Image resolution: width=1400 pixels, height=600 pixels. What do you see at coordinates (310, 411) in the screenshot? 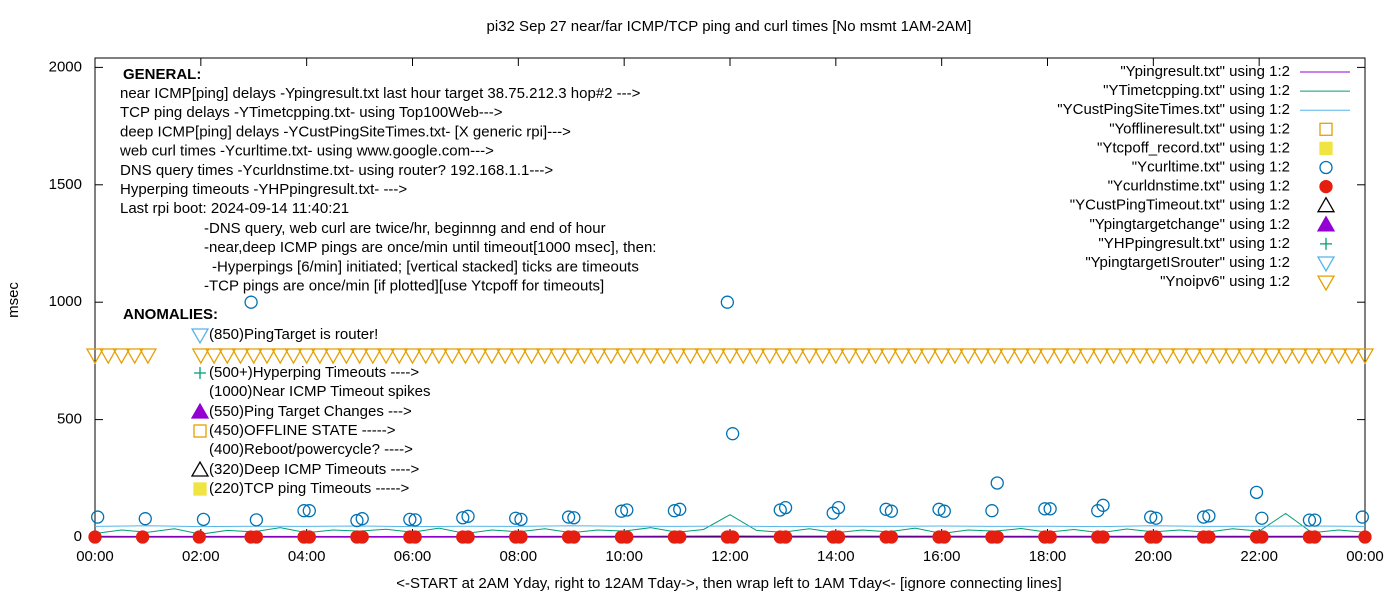
I see `annotation-line: (550)Ping Target Changes --->` at bounding box center [310, 411].